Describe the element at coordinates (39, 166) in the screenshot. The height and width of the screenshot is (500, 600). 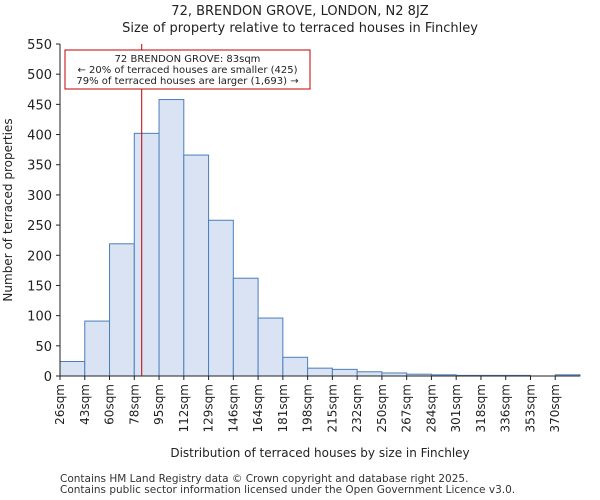
I see `y-tick-label: 350` at that location.